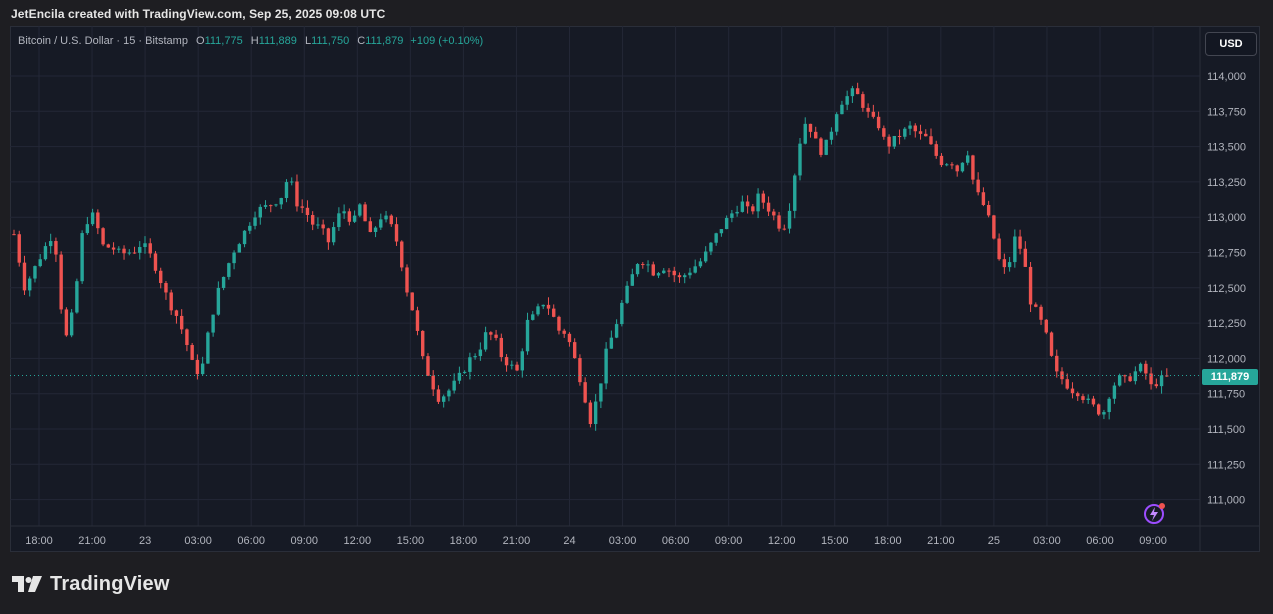  Describe the element at coordinates (1154, 514) in the screenshot. I see `magic-reset-icon` at that location.